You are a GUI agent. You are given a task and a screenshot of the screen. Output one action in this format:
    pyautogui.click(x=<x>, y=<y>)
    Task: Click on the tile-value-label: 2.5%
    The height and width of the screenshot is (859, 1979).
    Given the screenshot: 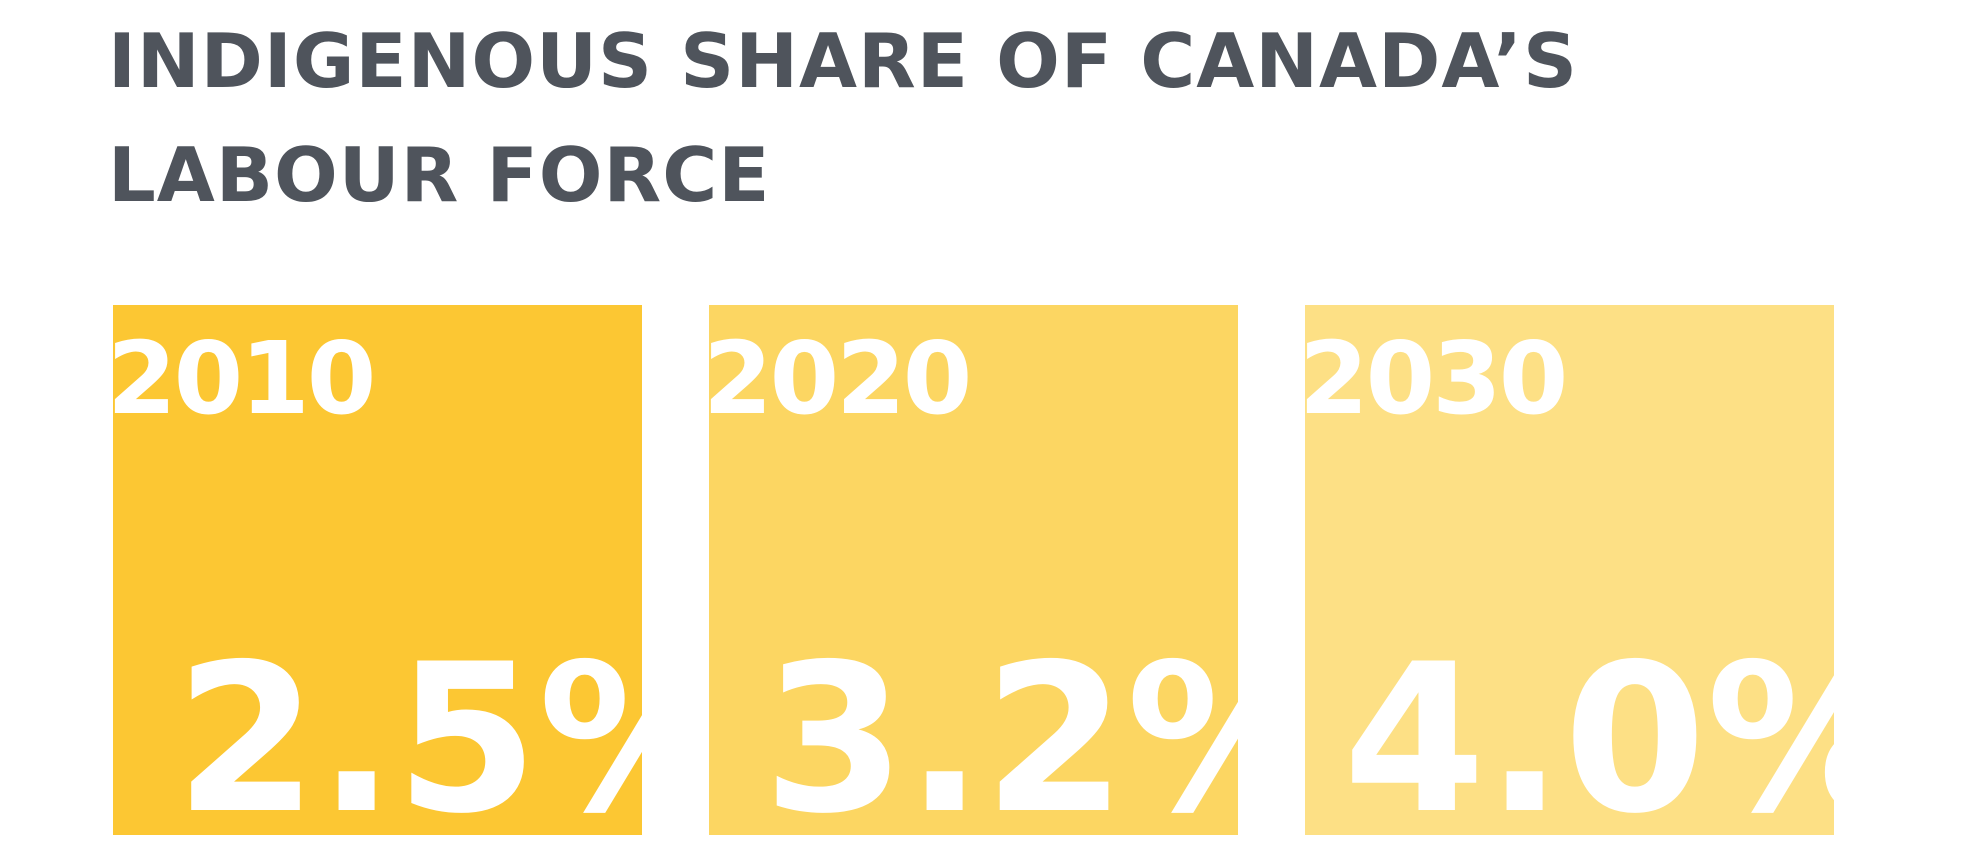 What is the action you would take?
    pyautogui.click(x=459, y=740)
    